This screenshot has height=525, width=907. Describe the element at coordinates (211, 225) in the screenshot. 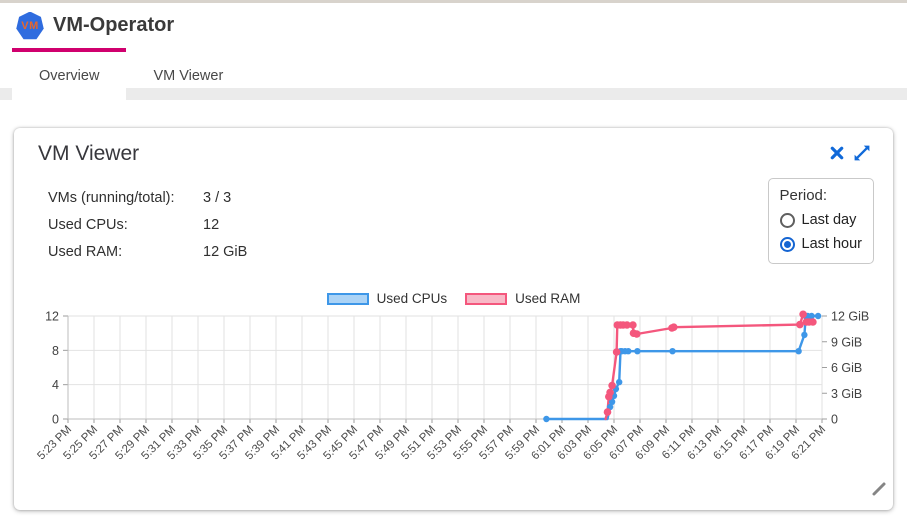

I see `stat-value-cpus: 12` at that location.